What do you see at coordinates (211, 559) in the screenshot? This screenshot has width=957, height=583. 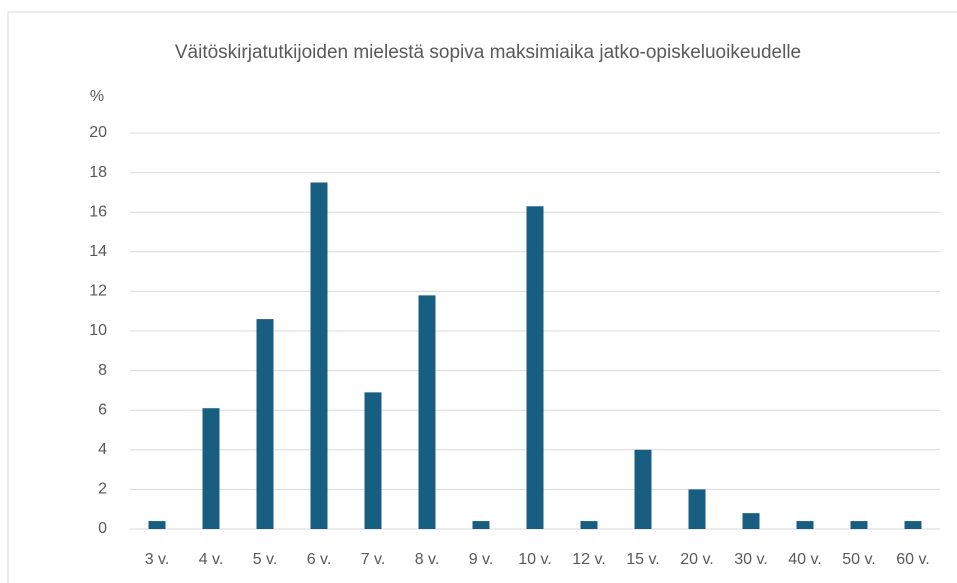 I see `x-tick-label: 4 v.` at bounding box center [211, 559].